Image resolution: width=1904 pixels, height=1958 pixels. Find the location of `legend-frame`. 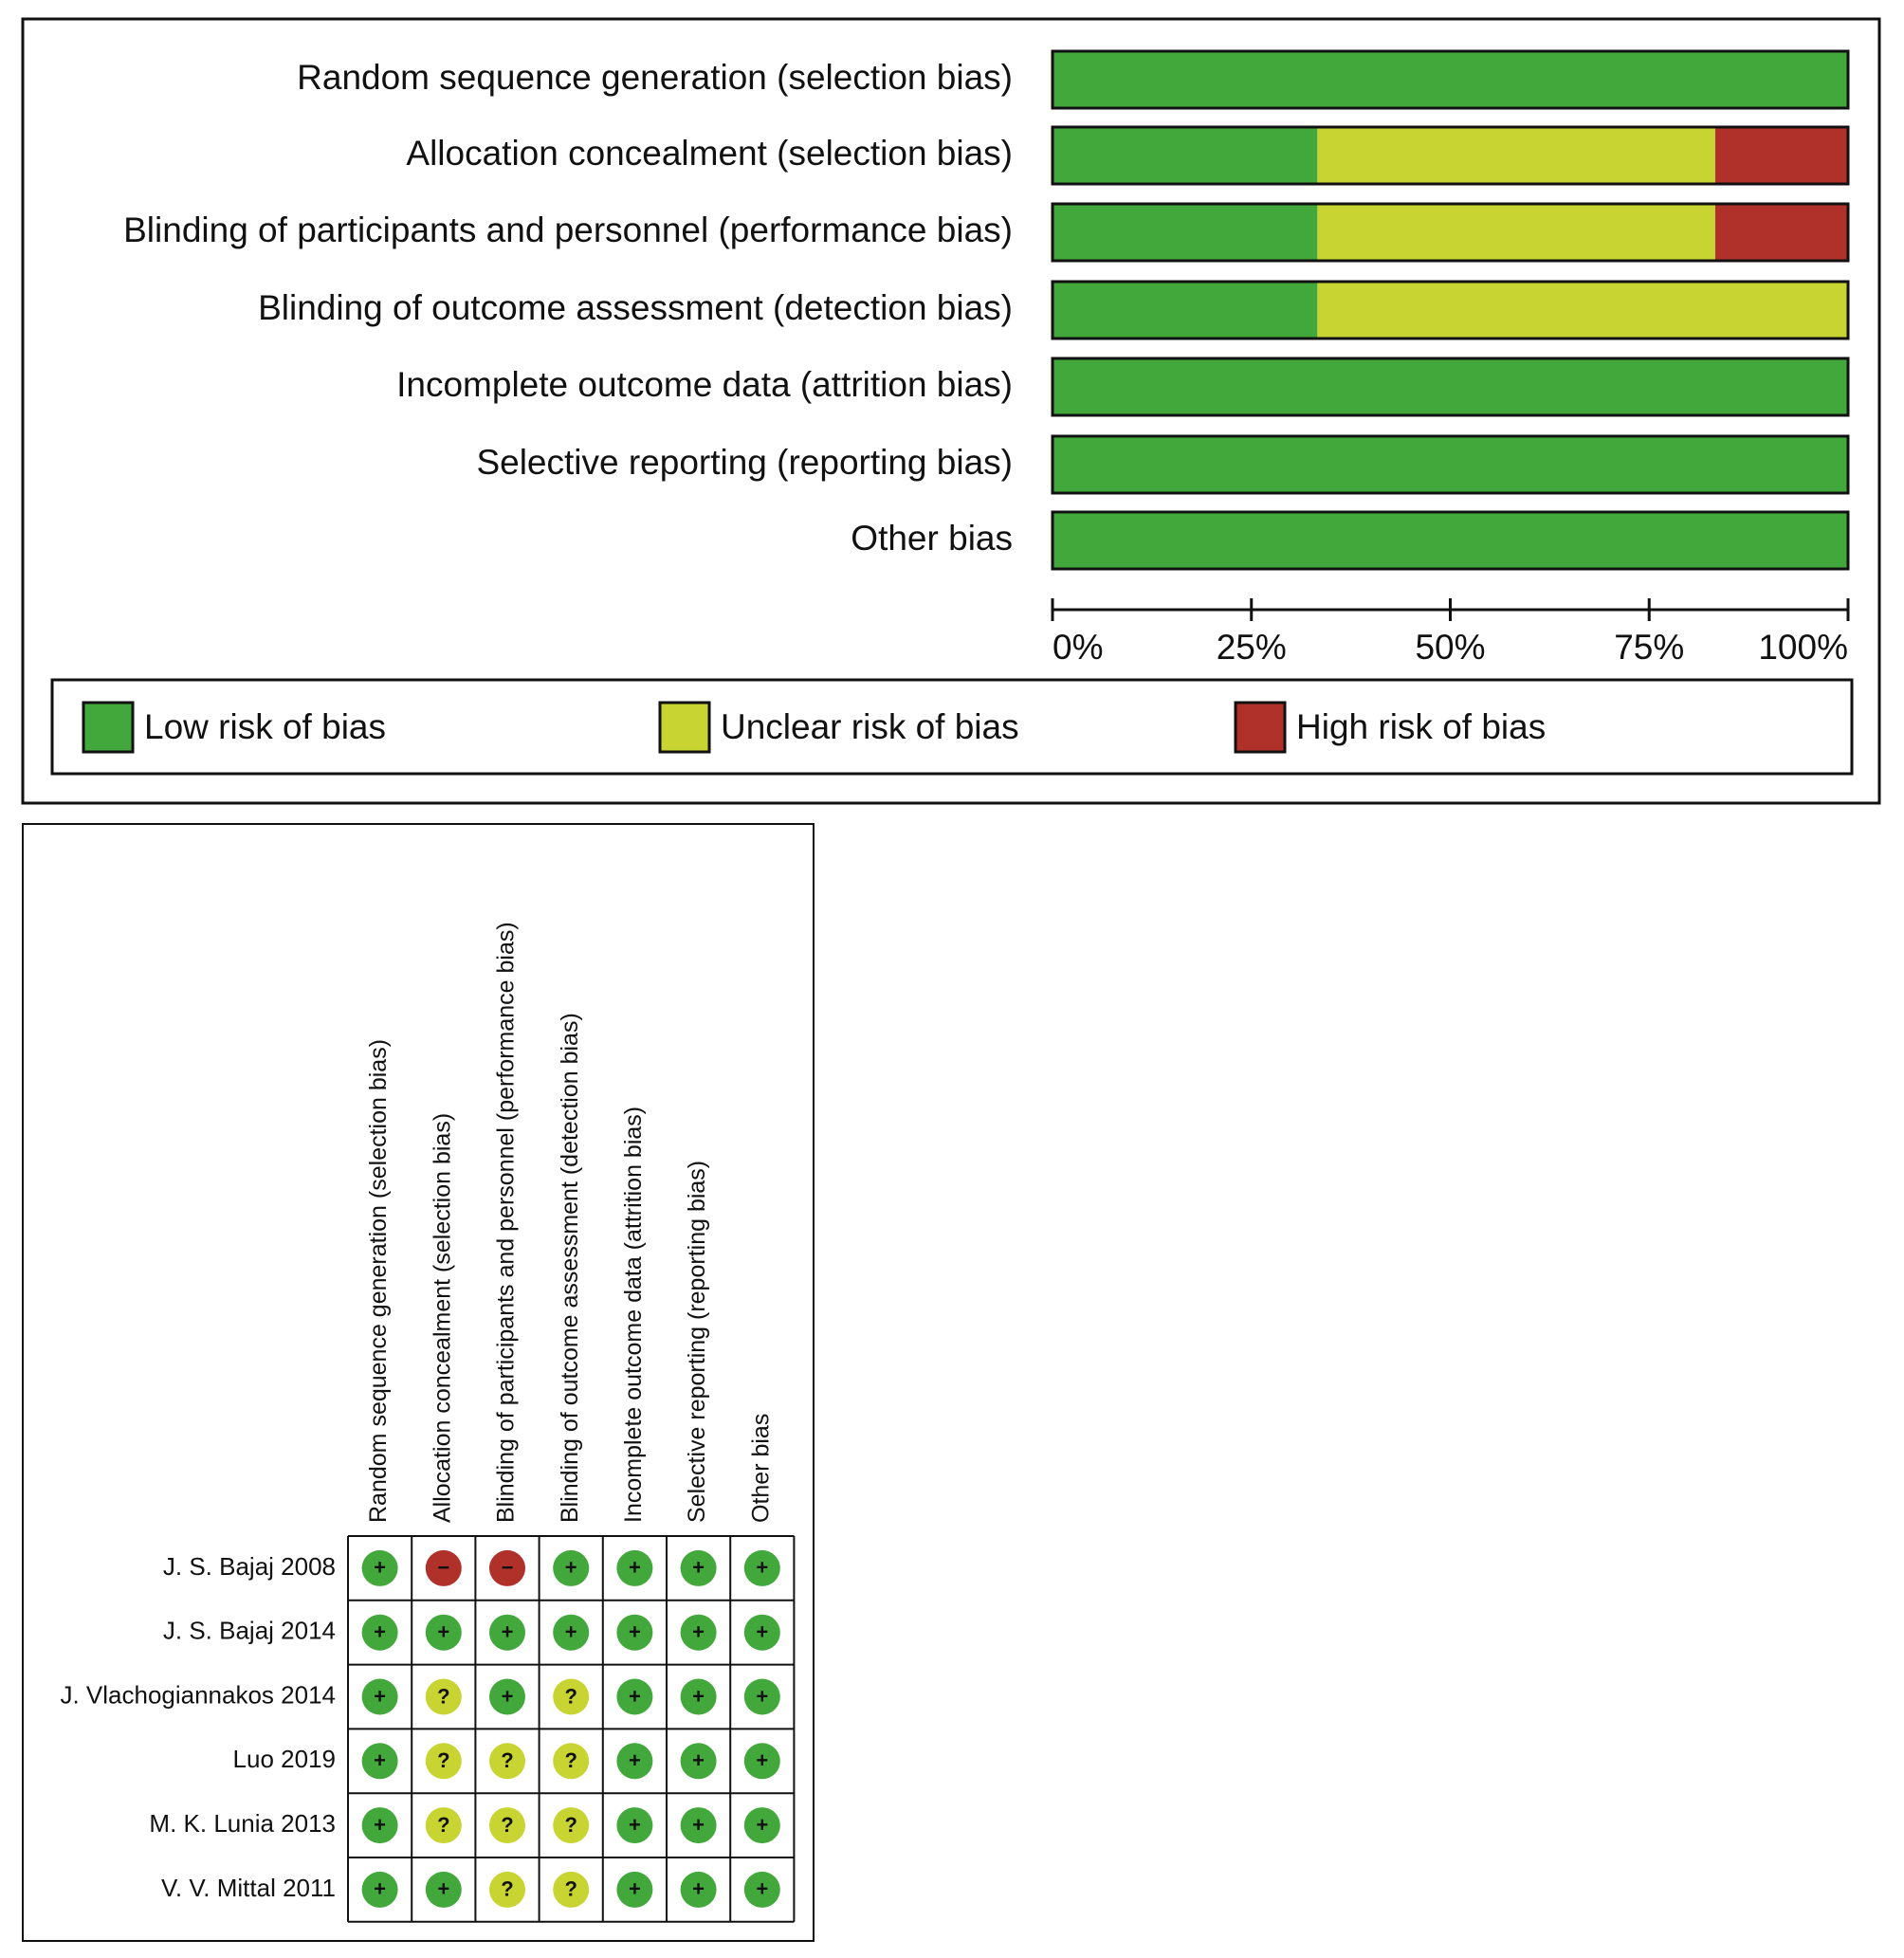

legend-frame is located at coordinates (952, 727).